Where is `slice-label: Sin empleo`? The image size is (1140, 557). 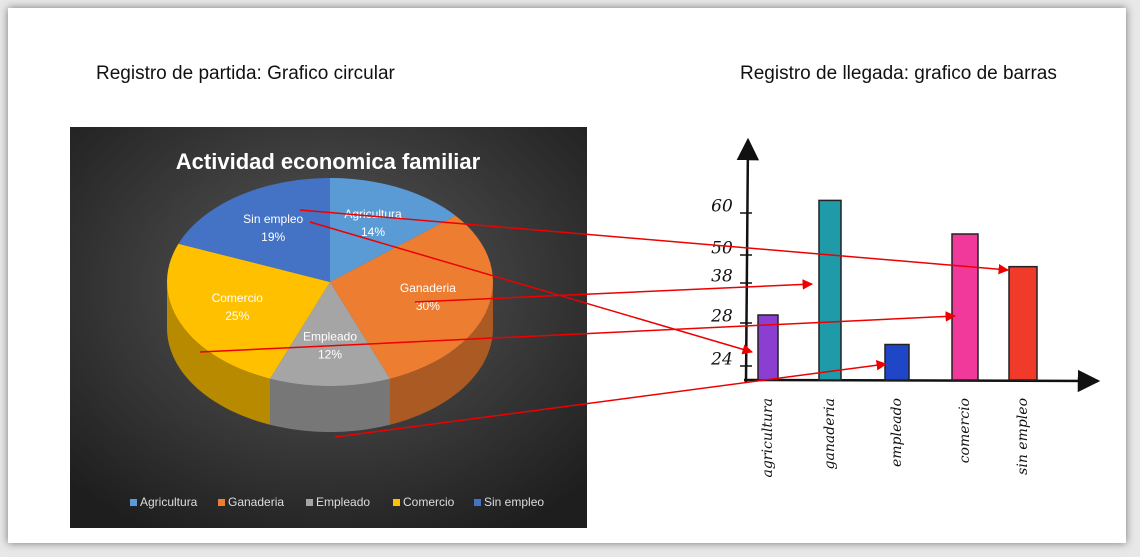
slice-label: Sin empleo is located at coordinates (273, 219).